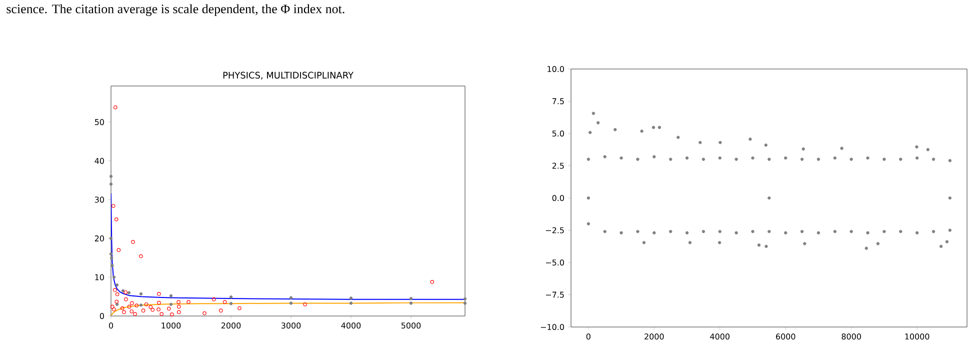  What do you see at coordinates (288, 309) in the screenshot?
I see `line-series` at bounding box center [288, 309].